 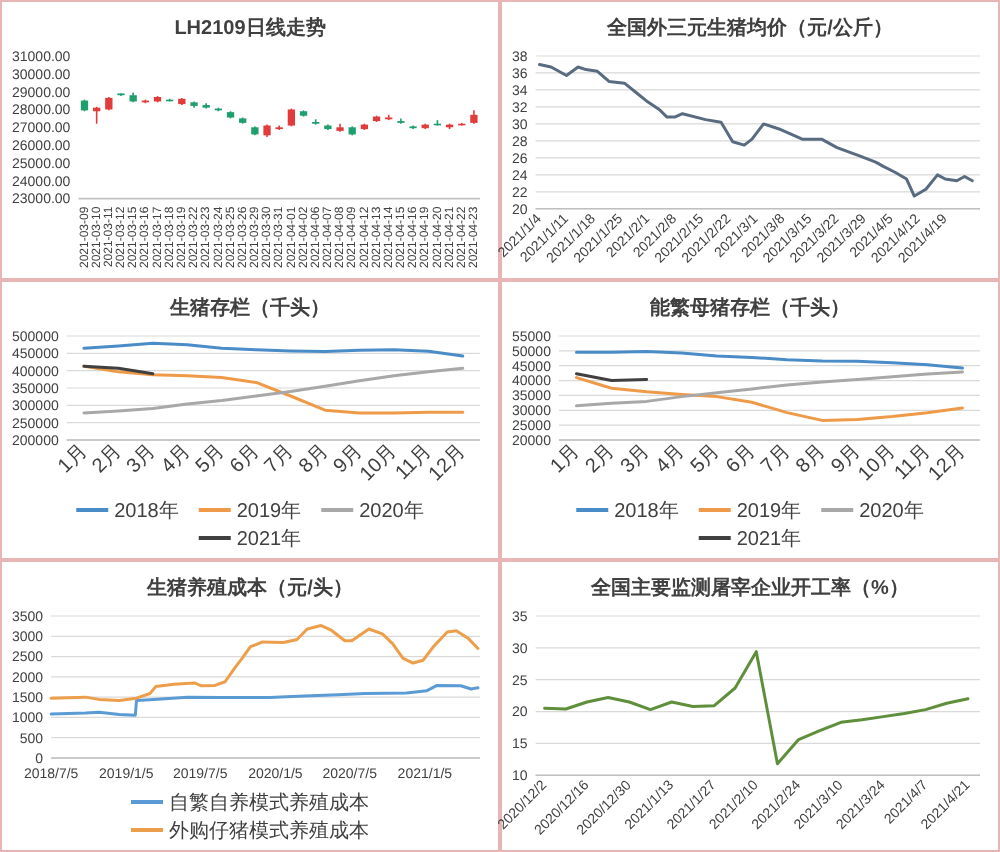 What do you see at coordinates (250, 28) in the screenshot?
I see `chart-title: LH2109日线走势` at bounding box center [250, 28].